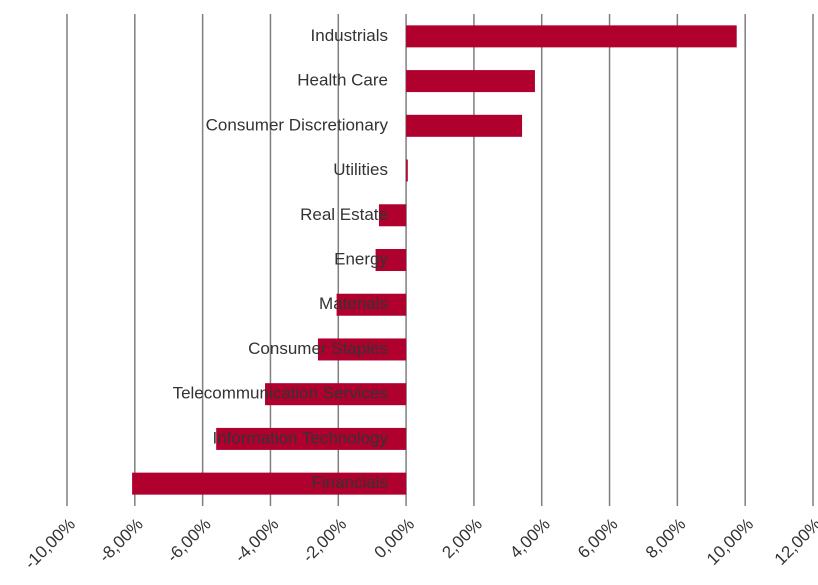 The height and width of the screenshot is (585, 818). I want to click on category-label: Financials, so click(349, 482).